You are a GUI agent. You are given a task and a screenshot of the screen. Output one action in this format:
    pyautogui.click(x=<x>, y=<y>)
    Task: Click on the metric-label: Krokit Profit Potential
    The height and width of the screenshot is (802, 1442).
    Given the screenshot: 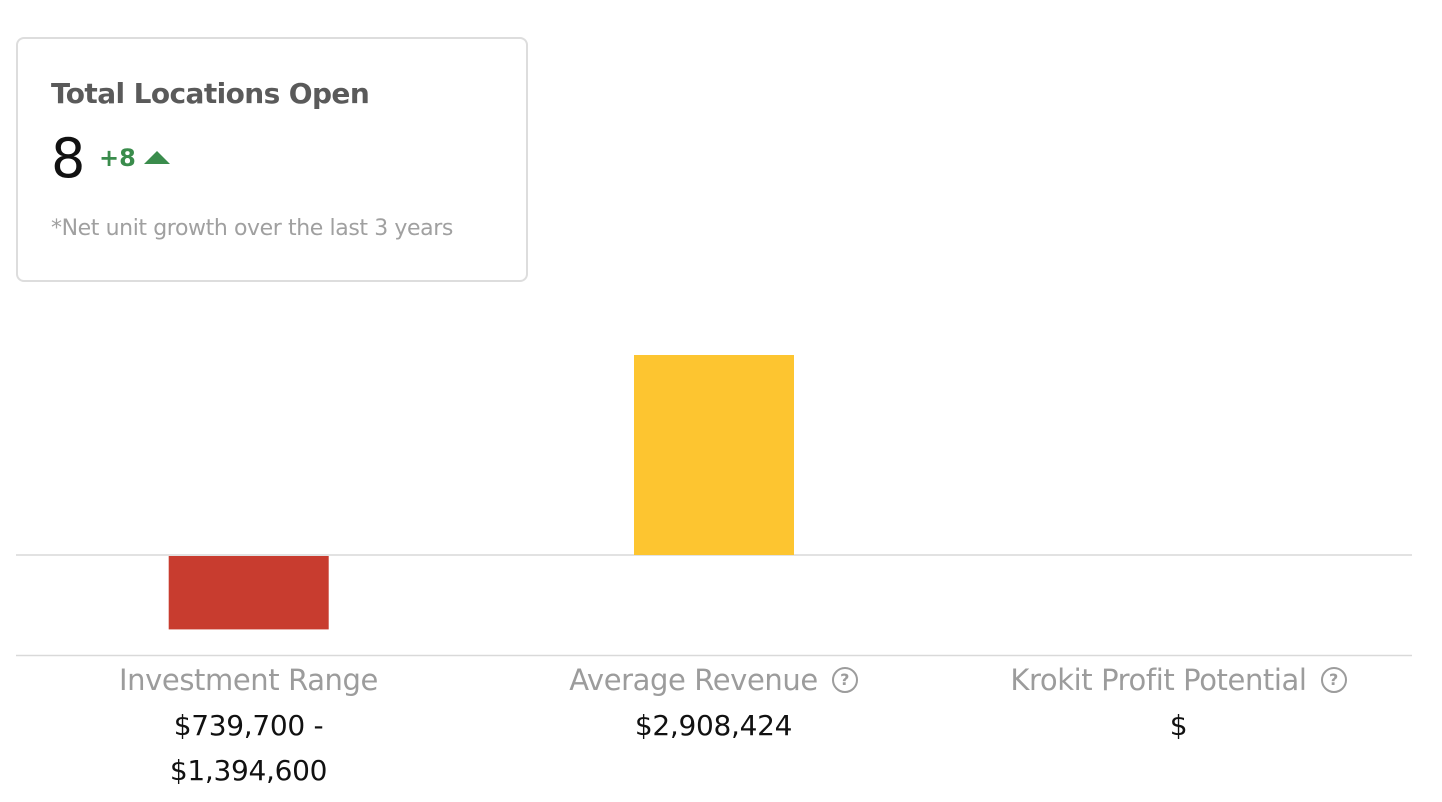 What is the action you would take?
    pyautogui.click(x=1158, y=680)
    